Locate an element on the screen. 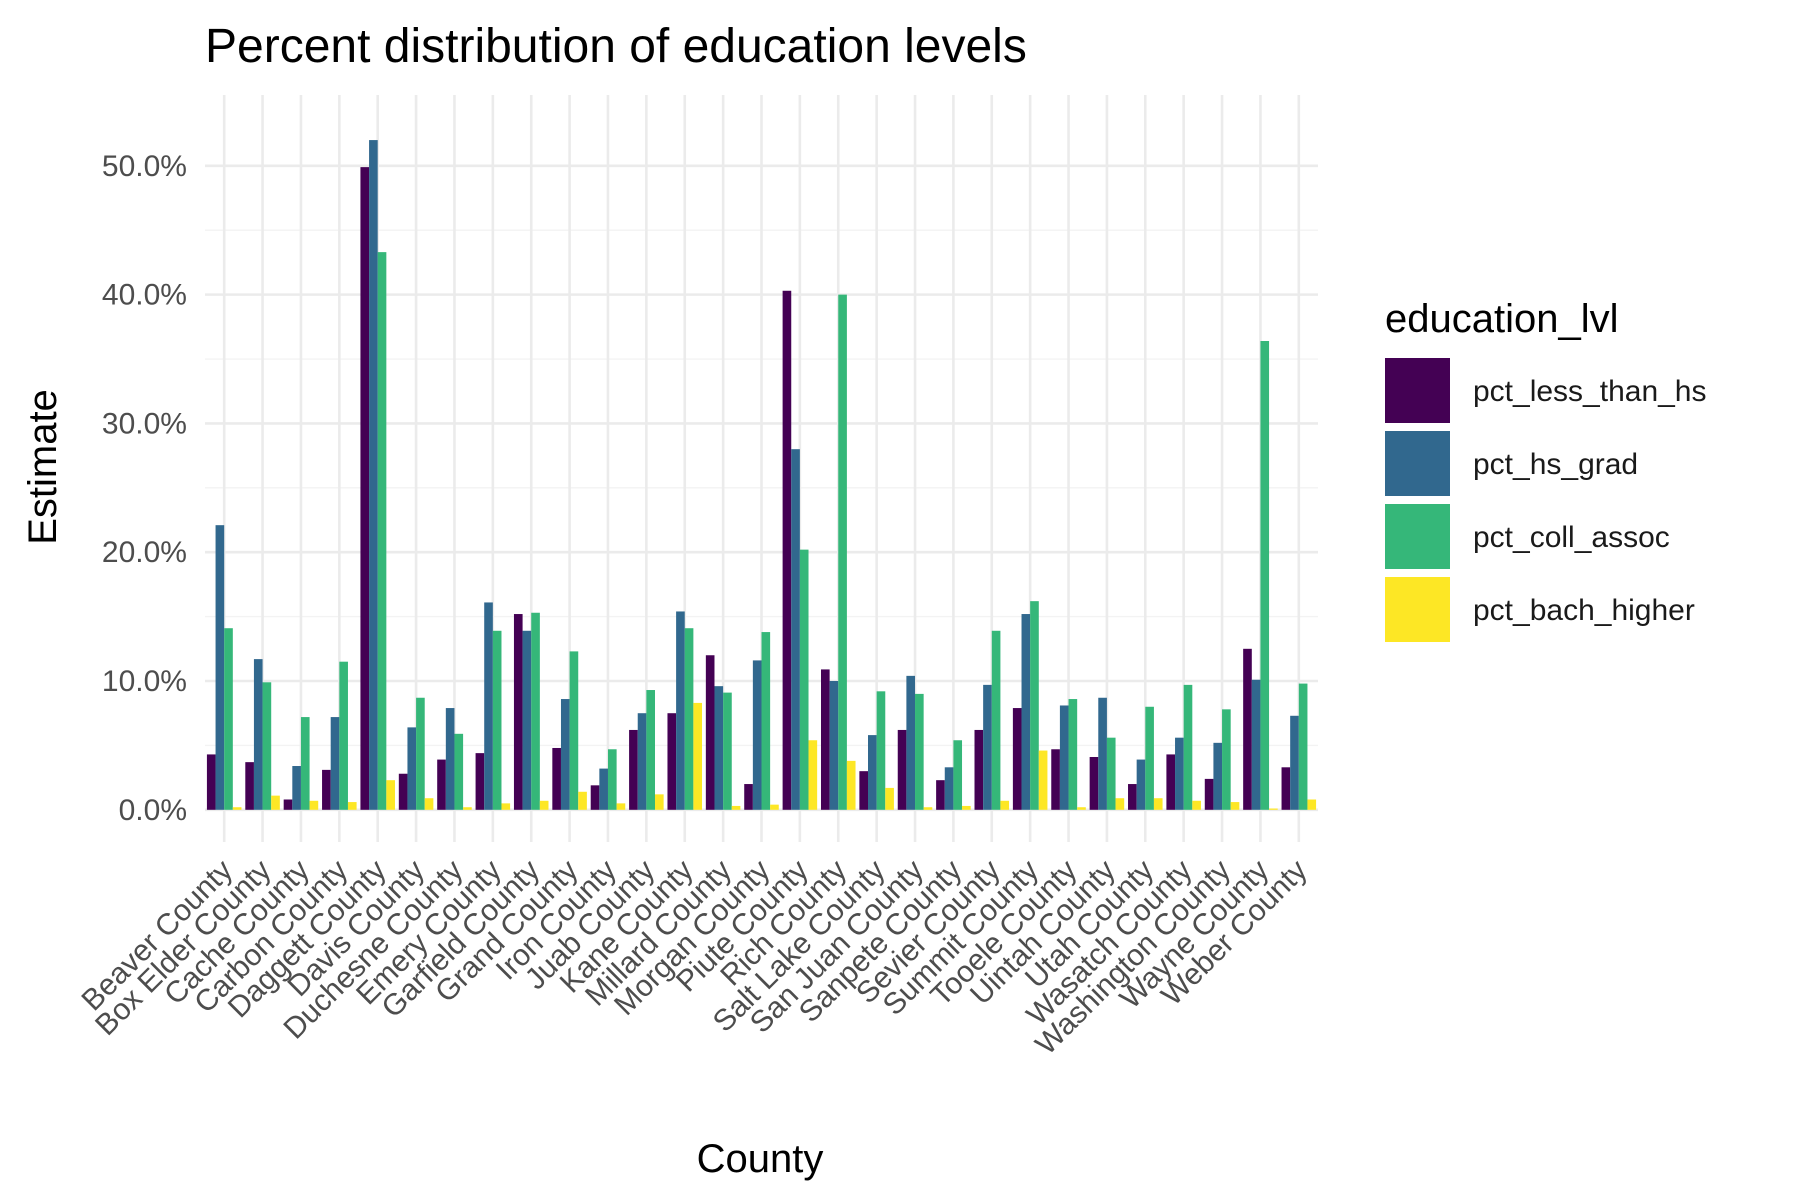  legend-label: pct_less_than_hs is located at coordinates (1590, 391).